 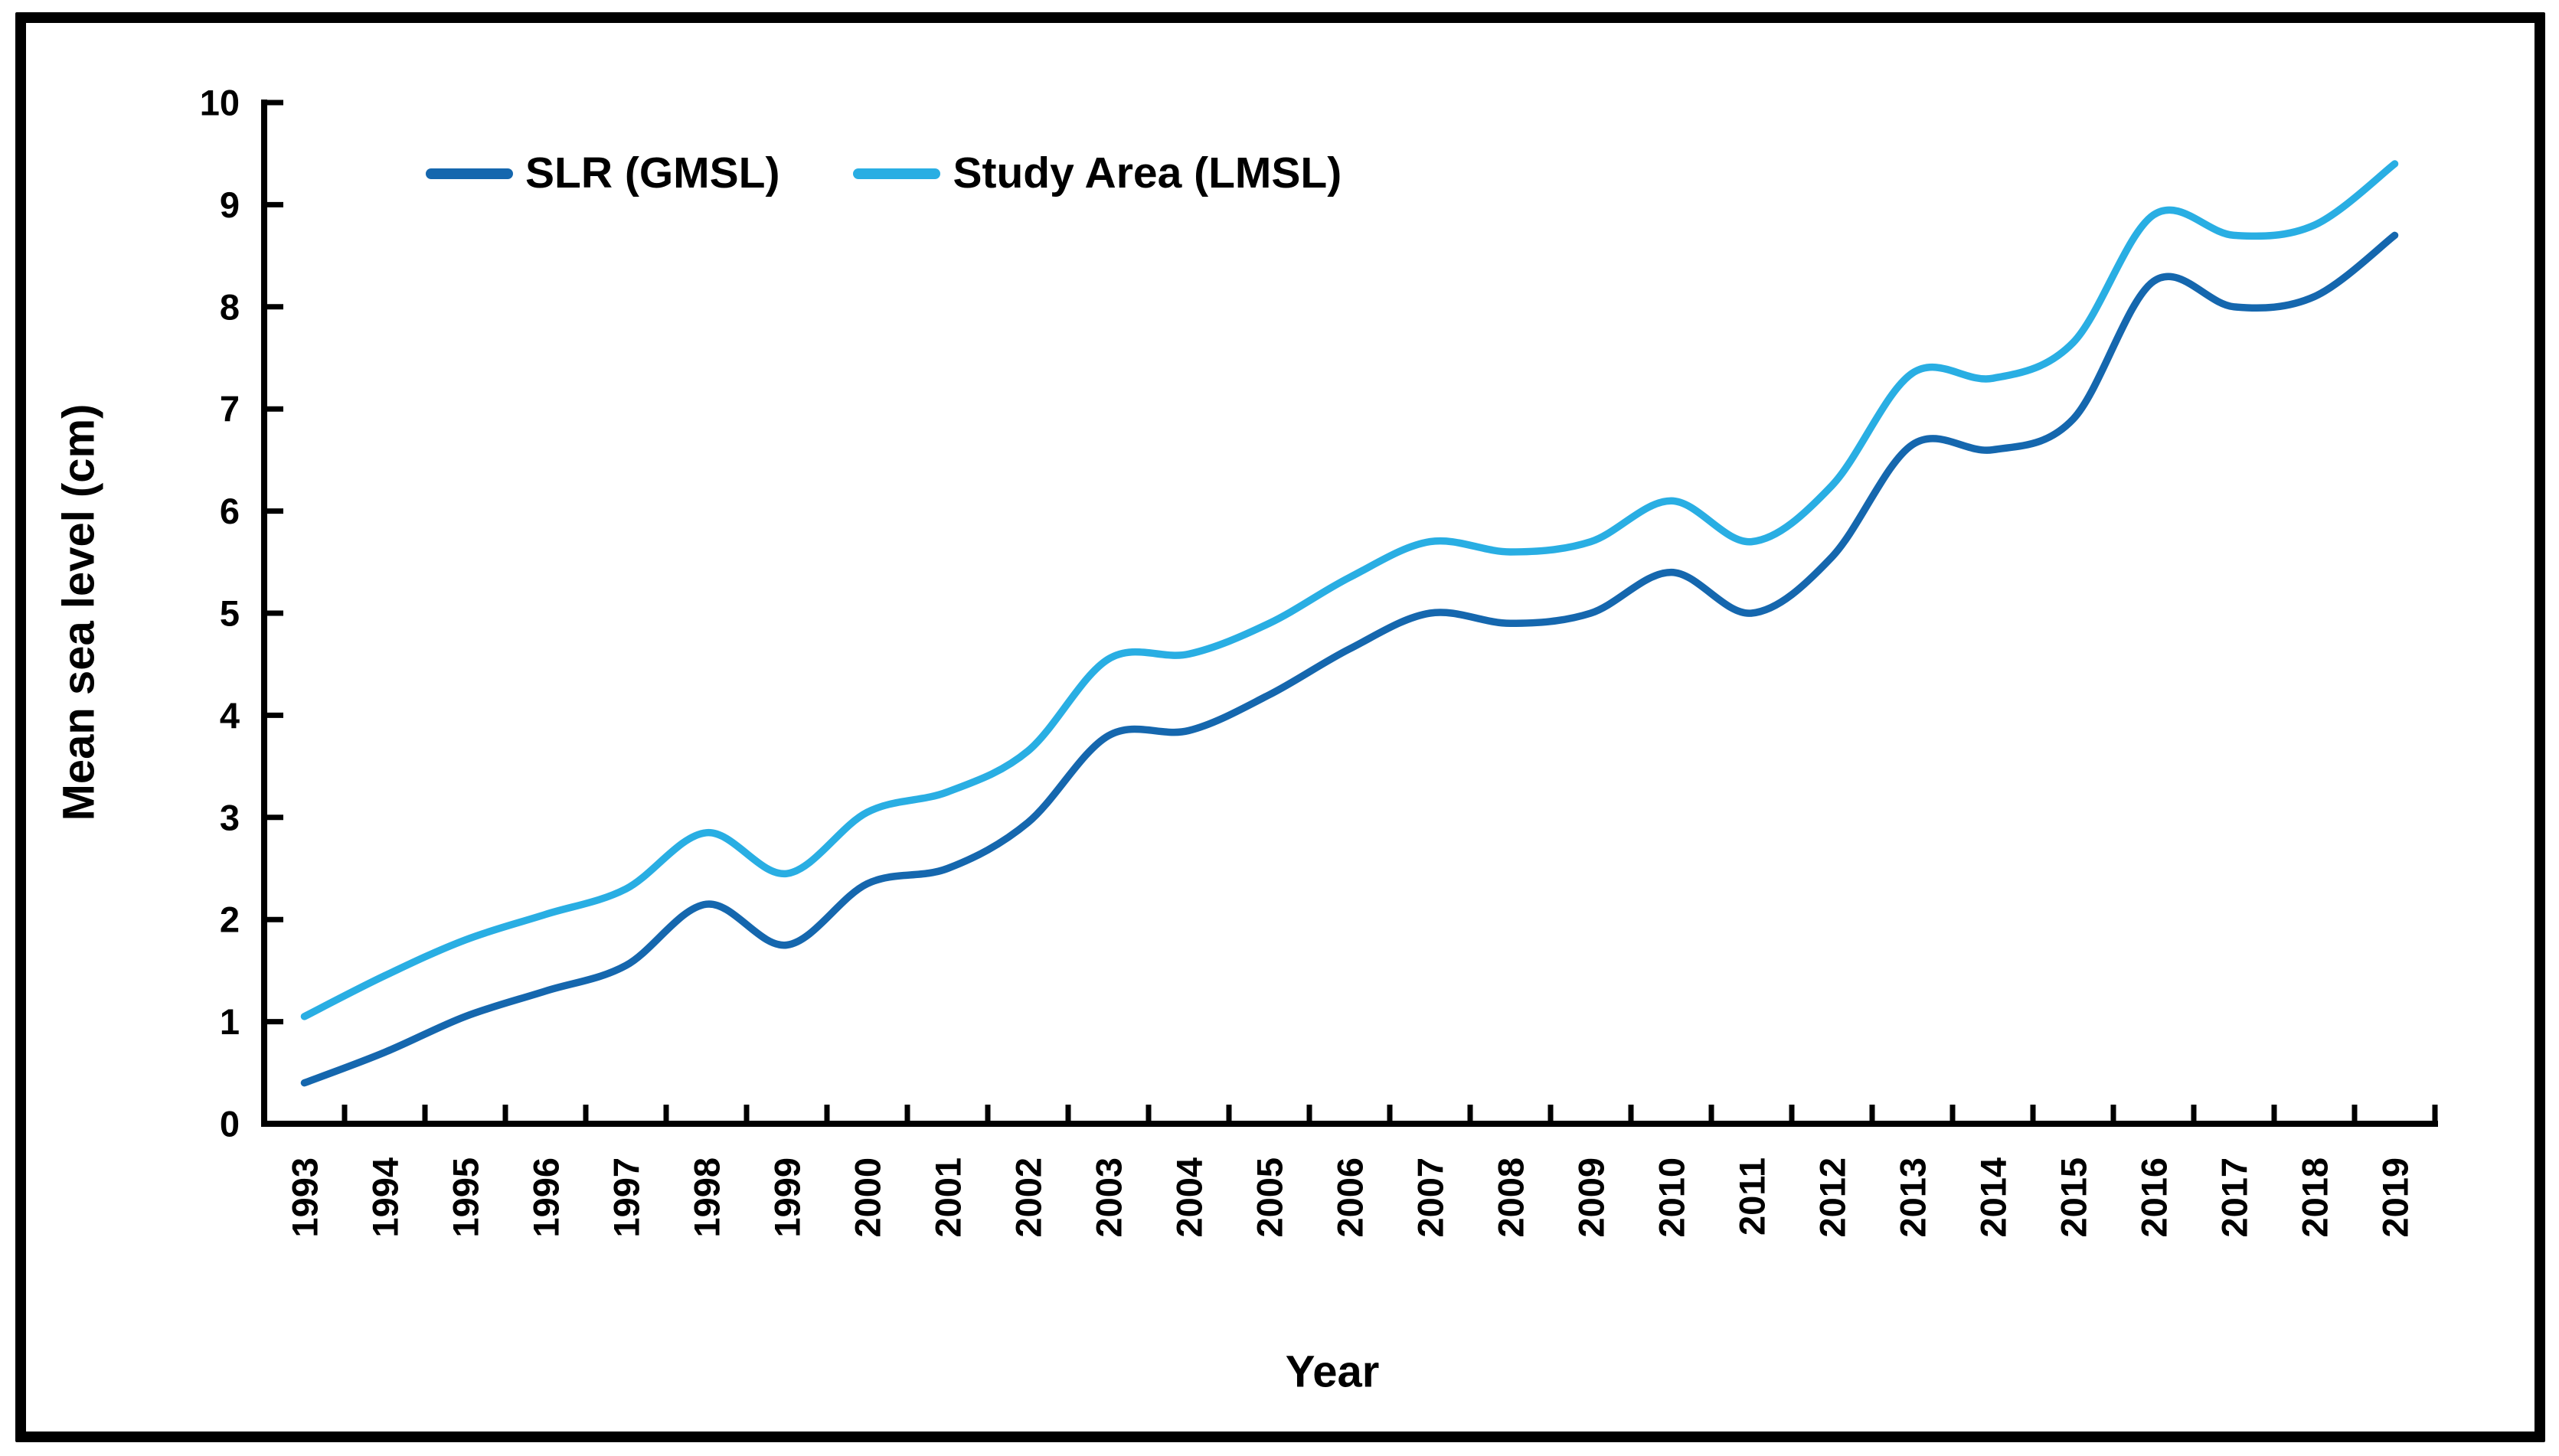 I want to click on x-tick-label: 2007, so click(x=1430, y=1197).